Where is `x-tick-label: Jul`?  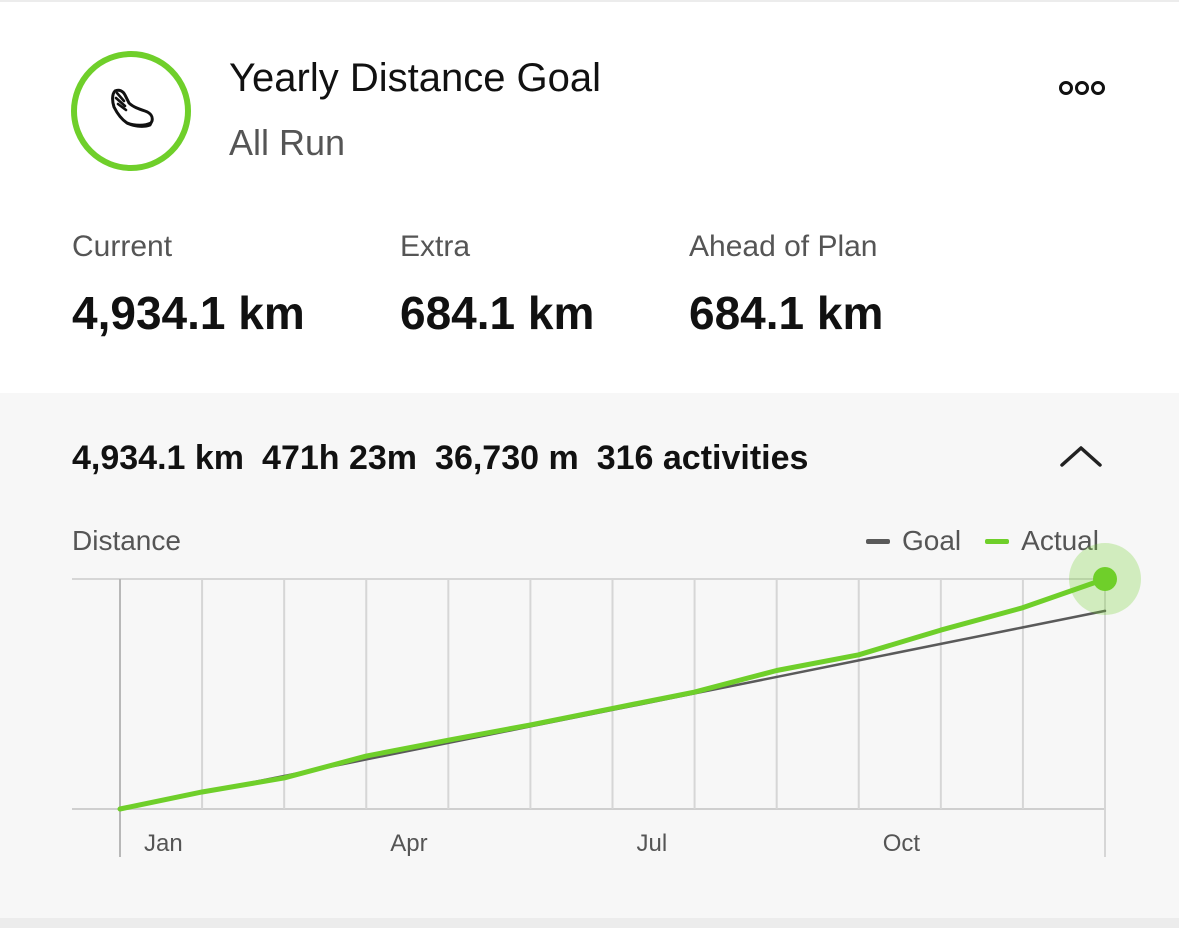 x-tick-label: Jul is located at coordinates (652, 843).